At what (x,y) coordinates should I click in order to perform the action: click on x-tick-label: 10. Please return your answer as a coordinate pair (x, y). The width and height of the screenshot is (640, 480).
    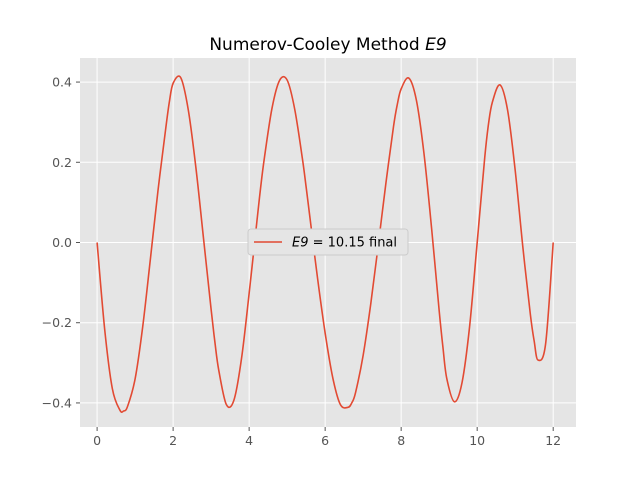
    Looking at the image, I should click on (477, 440).